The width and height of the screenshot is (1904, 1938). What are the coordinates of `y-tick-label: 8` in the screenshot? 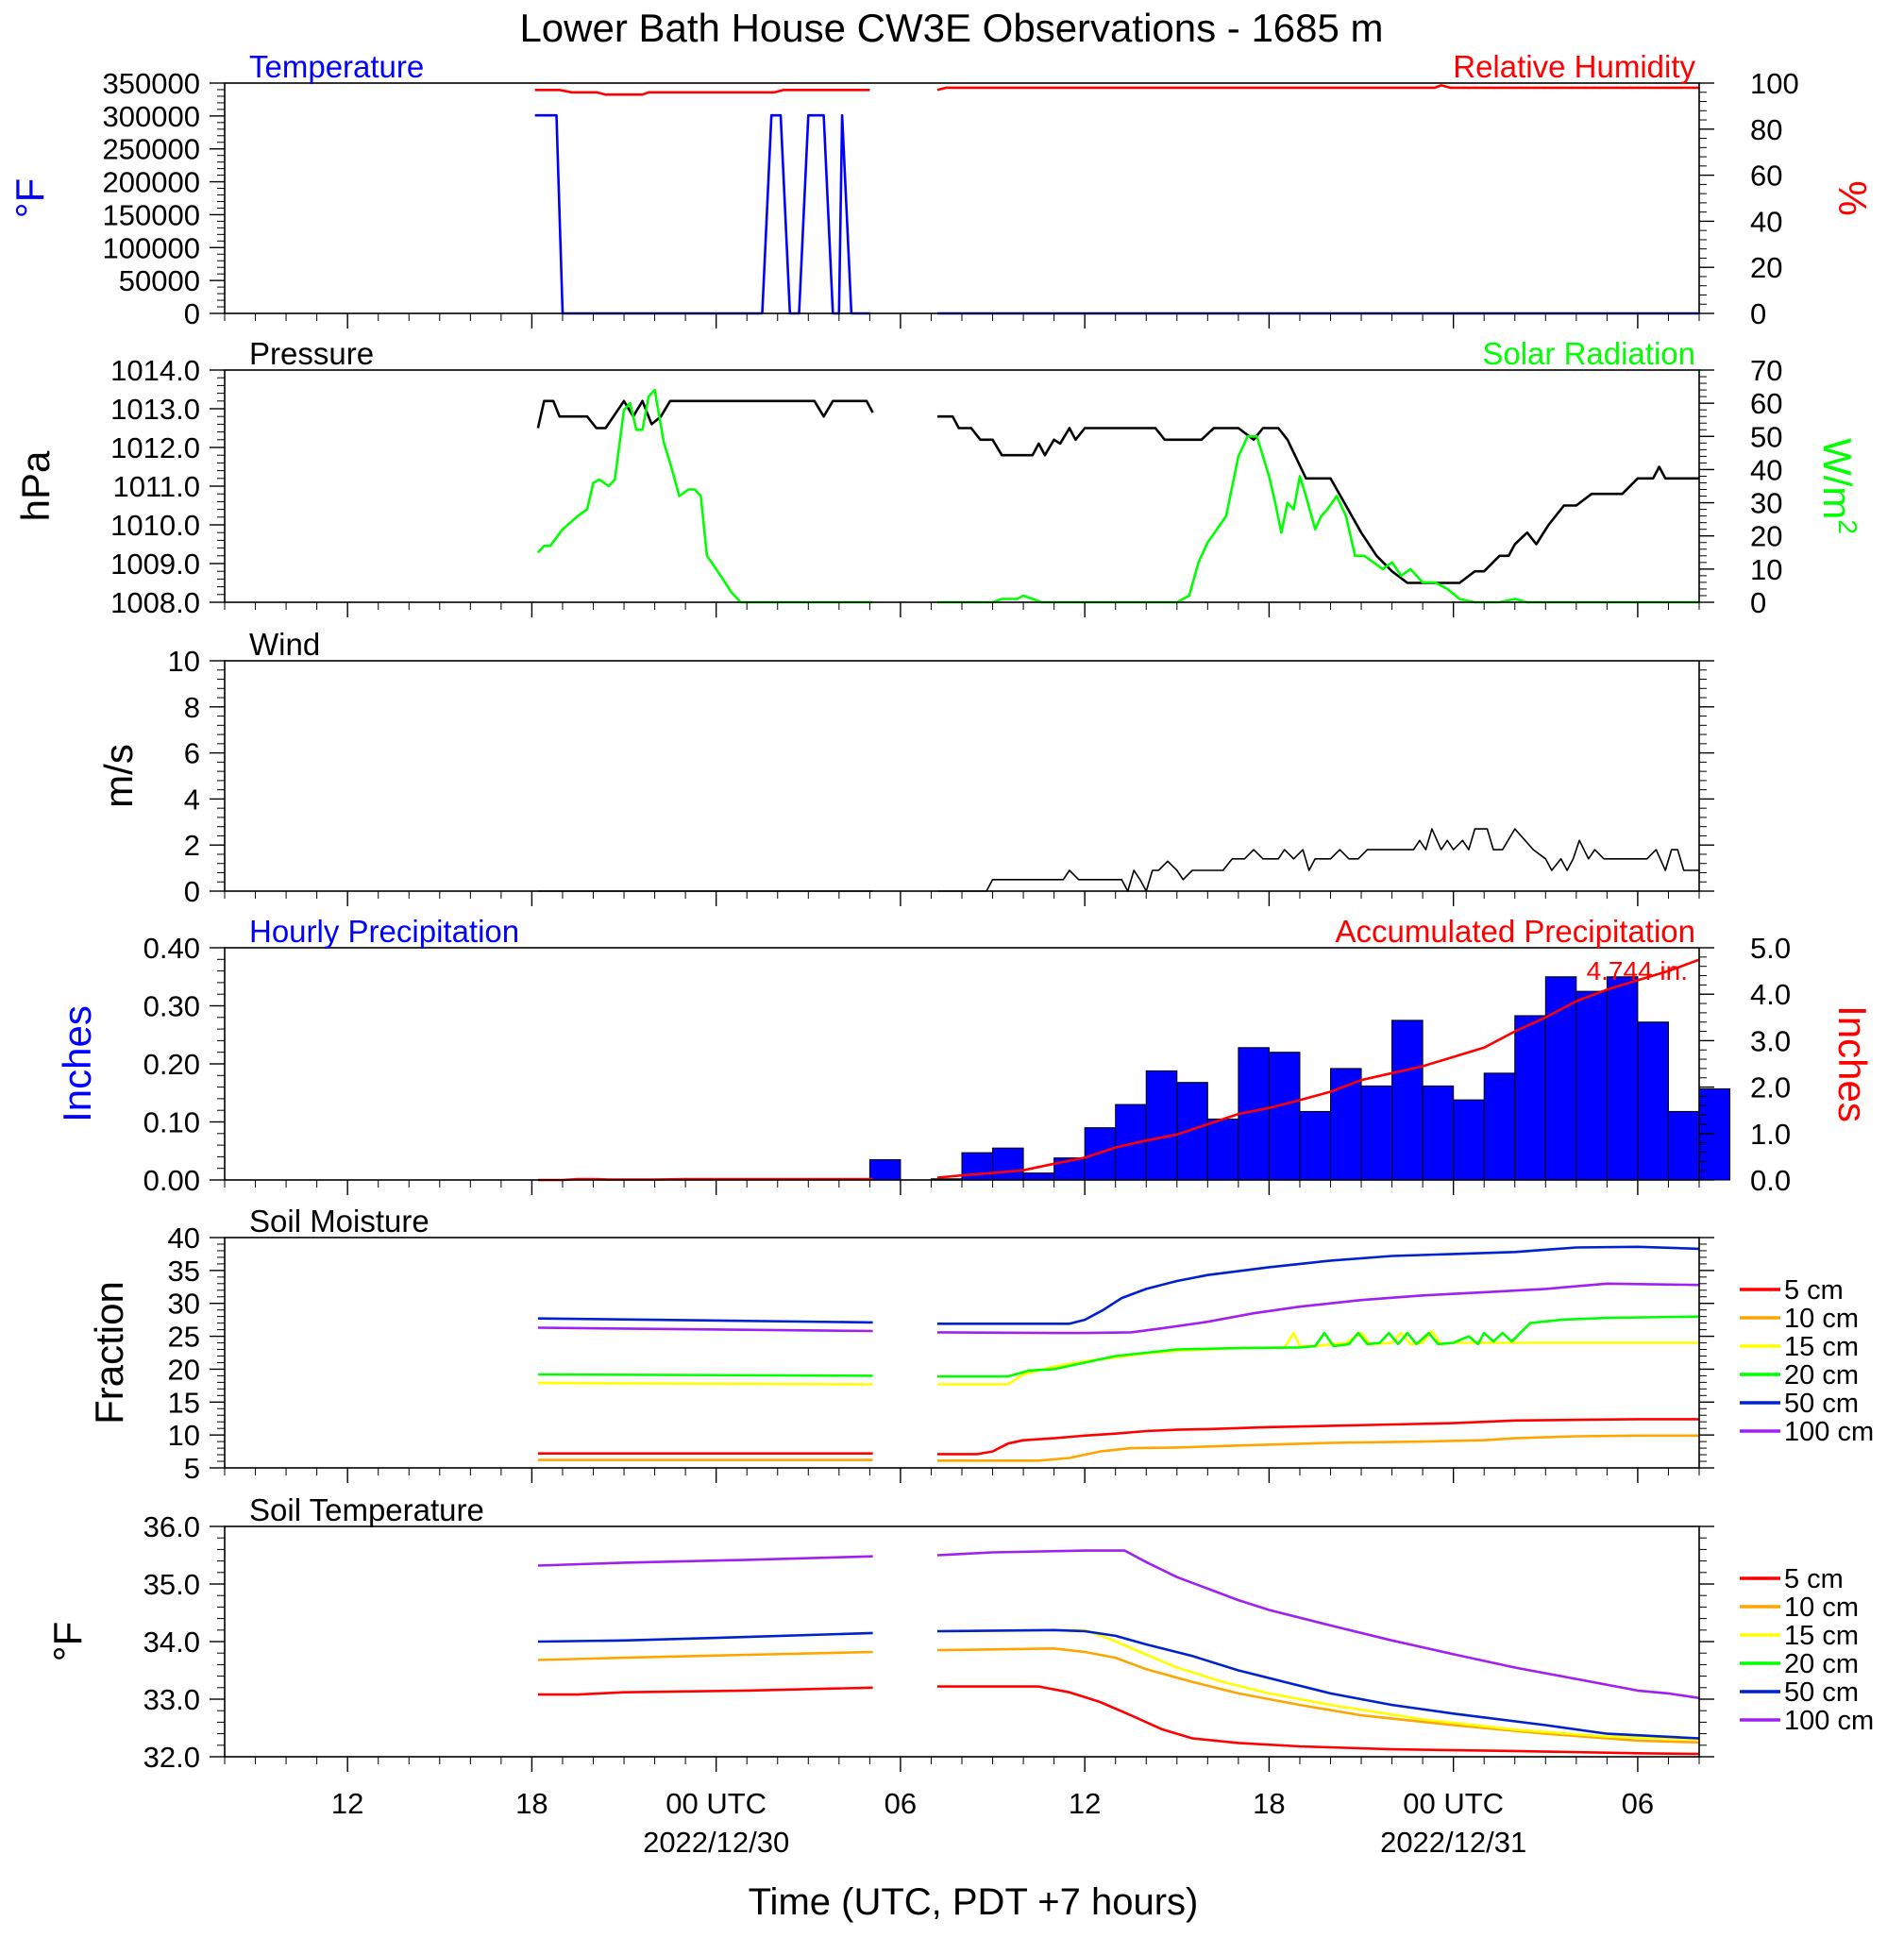 It's located at (192, 707).